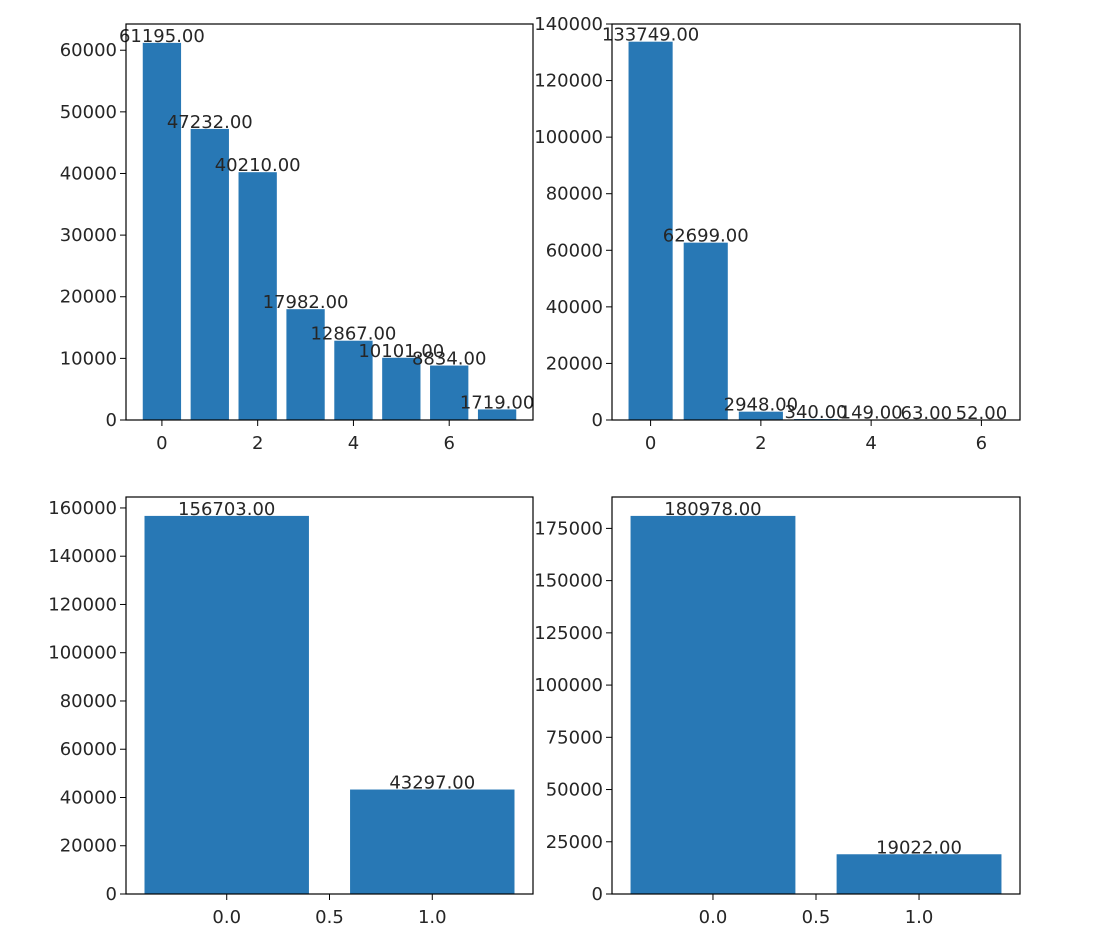  I want to click on chart4-y-tick-label-1: 25000, so click(574, 842).